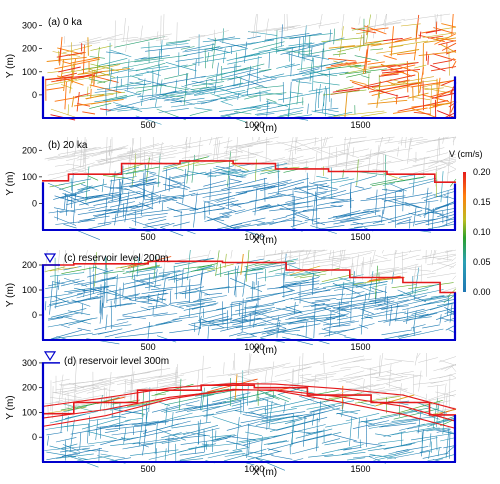 The width and height of the screenshot is (500, 484). Describe the element at coordinates (148, 347) in the screenshot. I see `x-tick-label: 500` at that location.